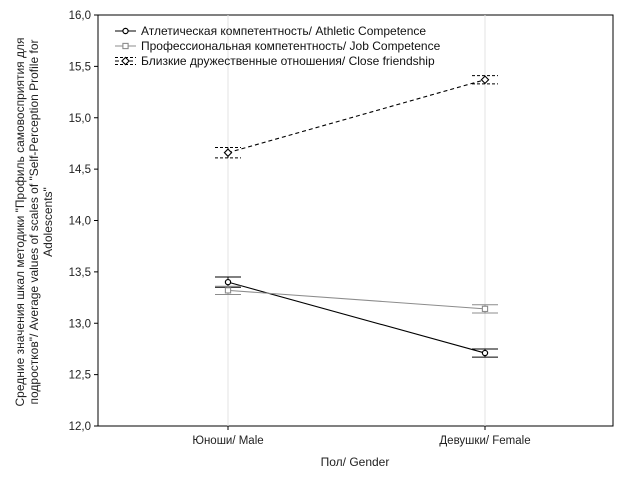 Image resolution: width=624 pixels, height=480 pixels. What do you see at coordinates (361, 436) in the screenshot?
I see `x-axis-ticks: Юноши/ Male Девушки/ Female` at bounding box center [361, 436].